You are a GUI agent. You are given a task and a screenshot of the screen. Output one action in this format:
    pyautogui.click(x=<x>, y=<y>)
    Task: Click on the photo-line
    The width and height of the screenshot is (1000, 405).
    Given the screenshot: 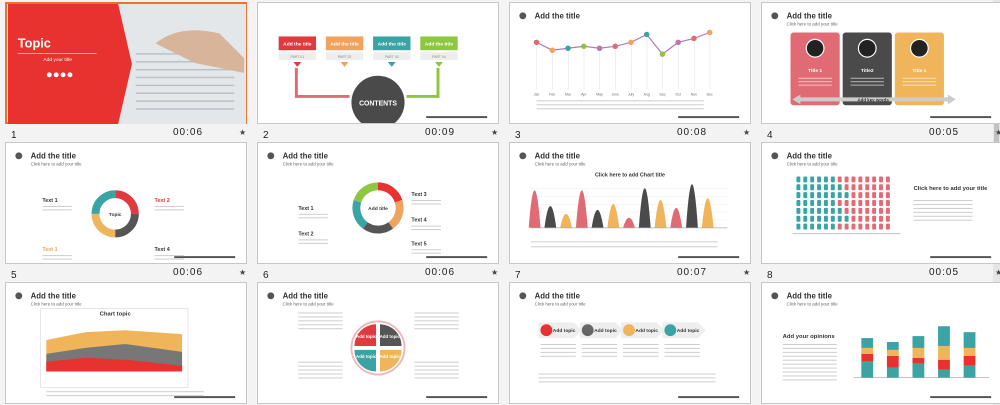 What is the action you would take?
    pyautogui.click(x=185, y=85)
    